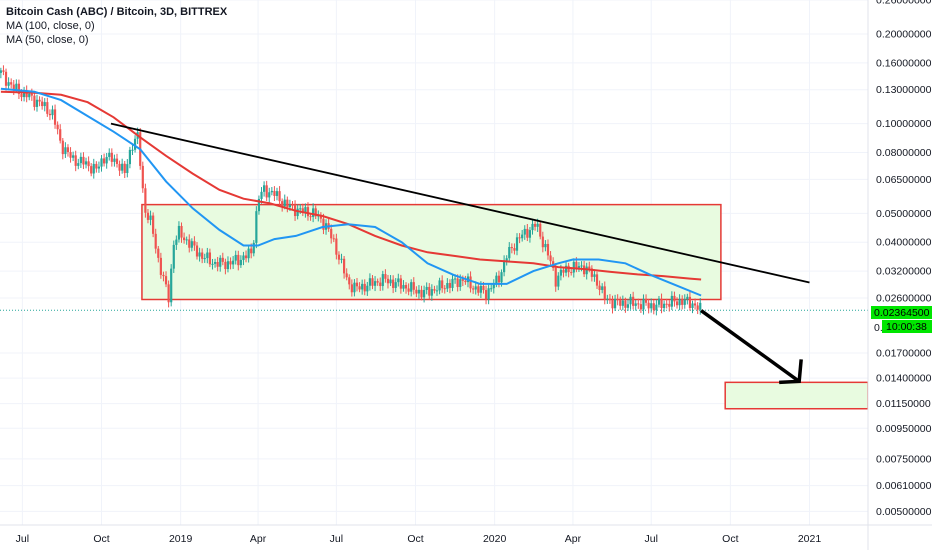  What do you see at coordinates (878, 328) in the screenshot?
I see `price-axis-cut-label: 0.` at bounding box center [878, 328].